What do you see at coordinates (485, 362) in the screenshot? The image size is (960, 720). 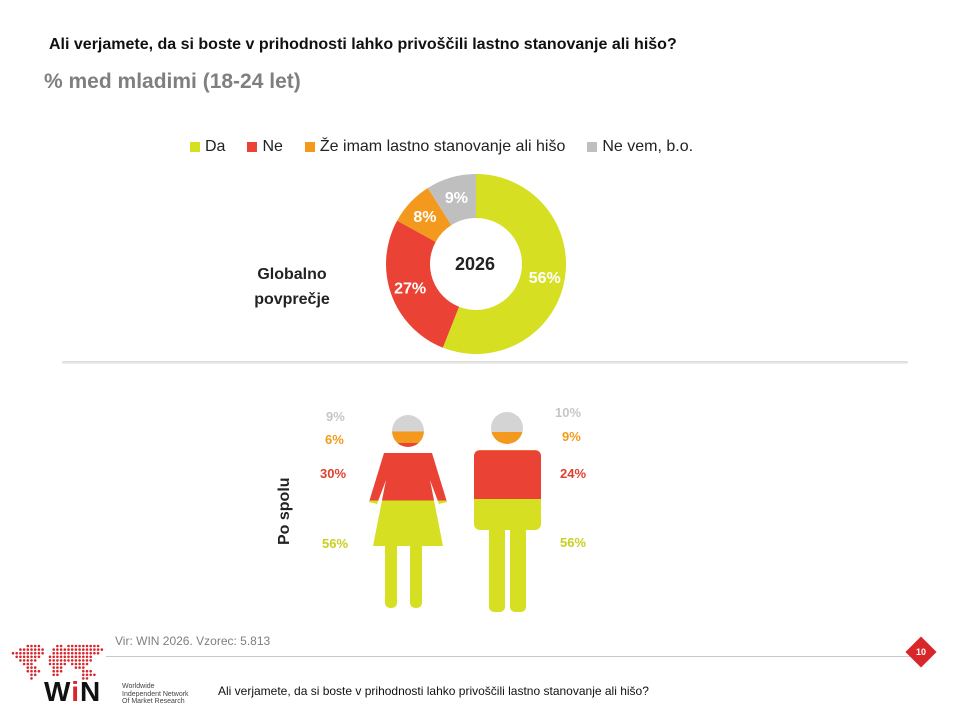 I see `section-divider` at bounding box center [485, 362].